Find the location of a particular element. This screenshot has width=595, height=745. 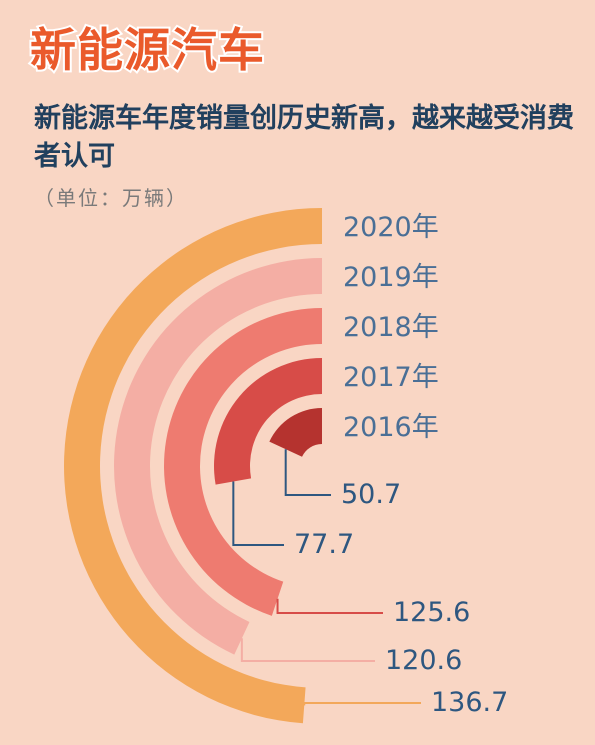

page-subtitle: 新能源车年度销量创历史新高，越来越受消费者认可 is located at coordinates (304, 137).